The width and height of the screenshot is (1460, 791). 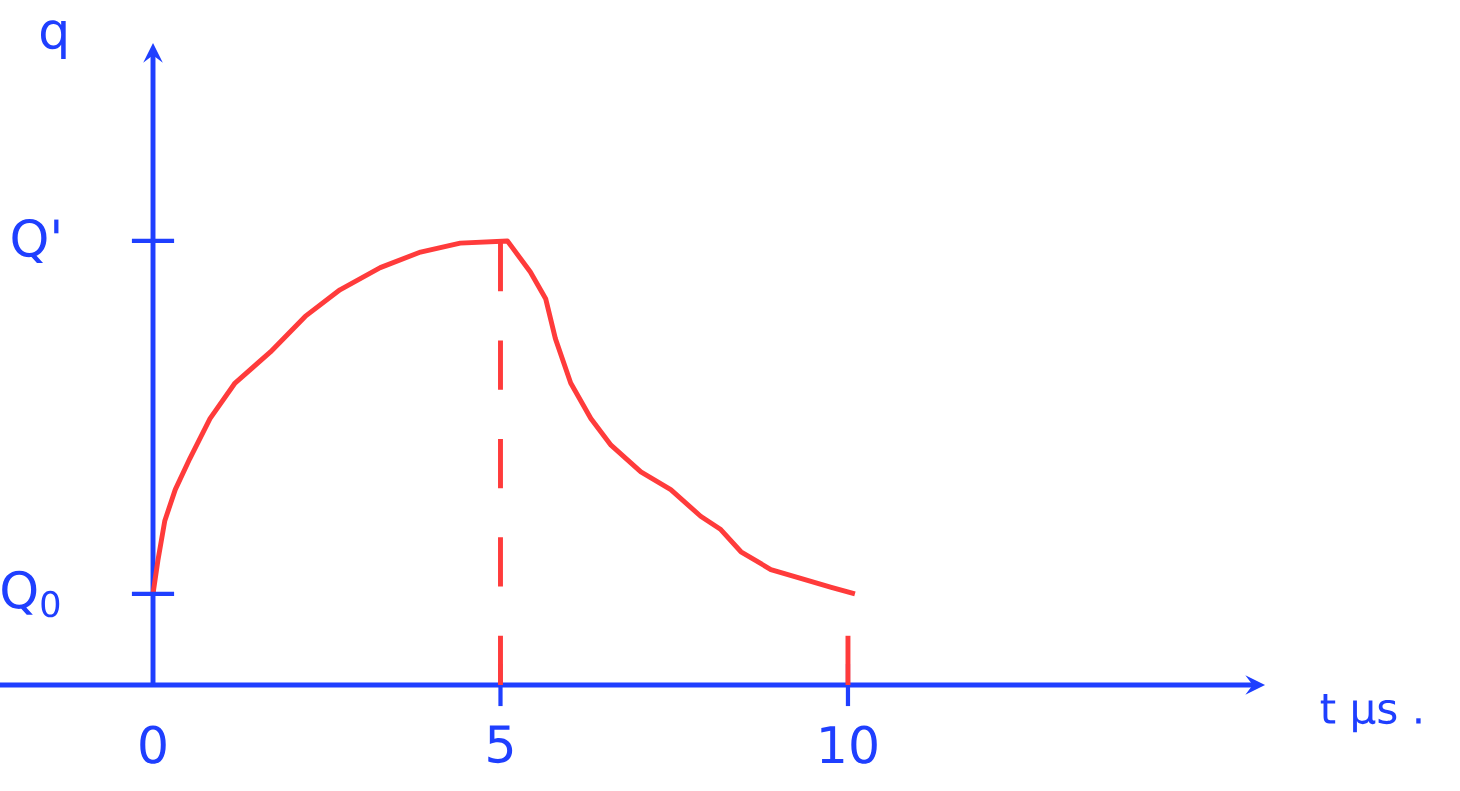 I want to click on y-axis-title: q, so click(x=53, y=40).